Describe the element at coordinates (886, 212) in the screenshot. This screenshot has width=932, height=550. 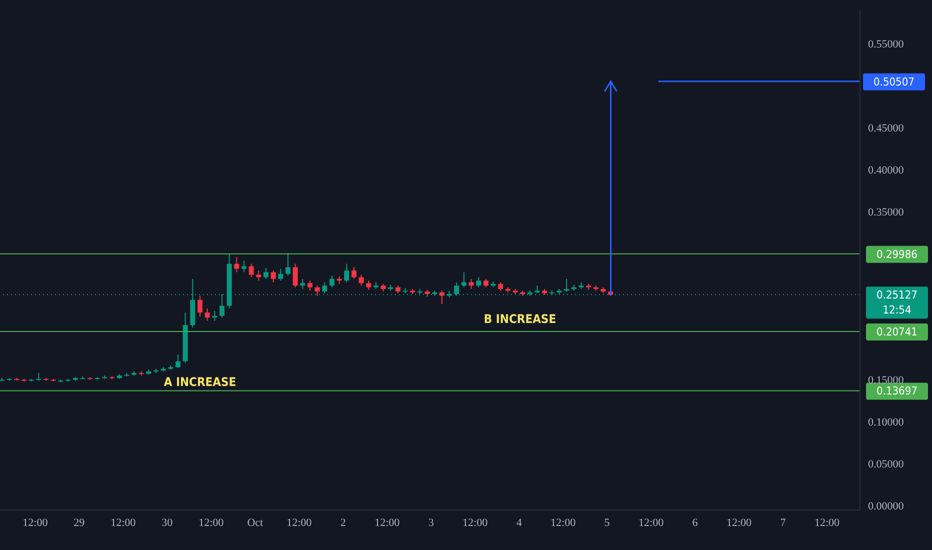
I see `y-tick-label: 0.35000` at that location.